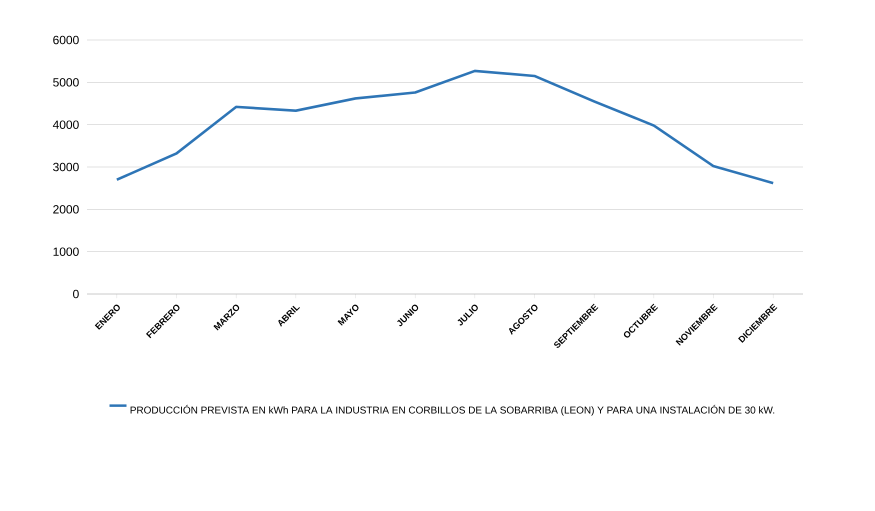 This screenshot has width=875, height=511. Describe the element at coordinates (66, 251) in the screenshot. I see `y-tick-label: 1000` at that location.